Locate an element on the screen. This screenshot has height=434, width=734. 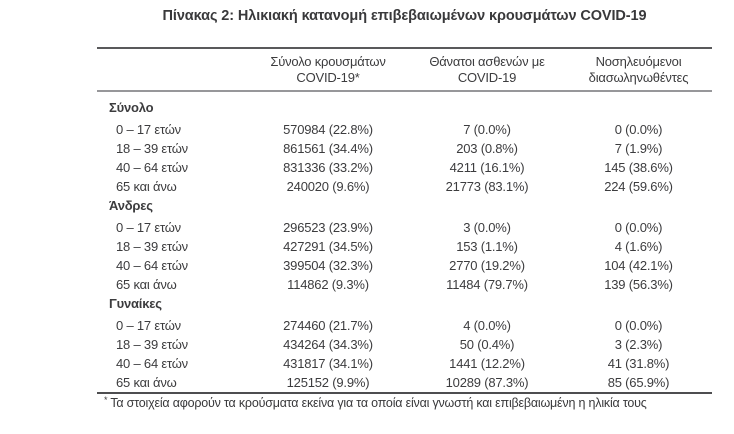
cases-cell: 431817 (34.1%) is located at coordinates (328, 363).